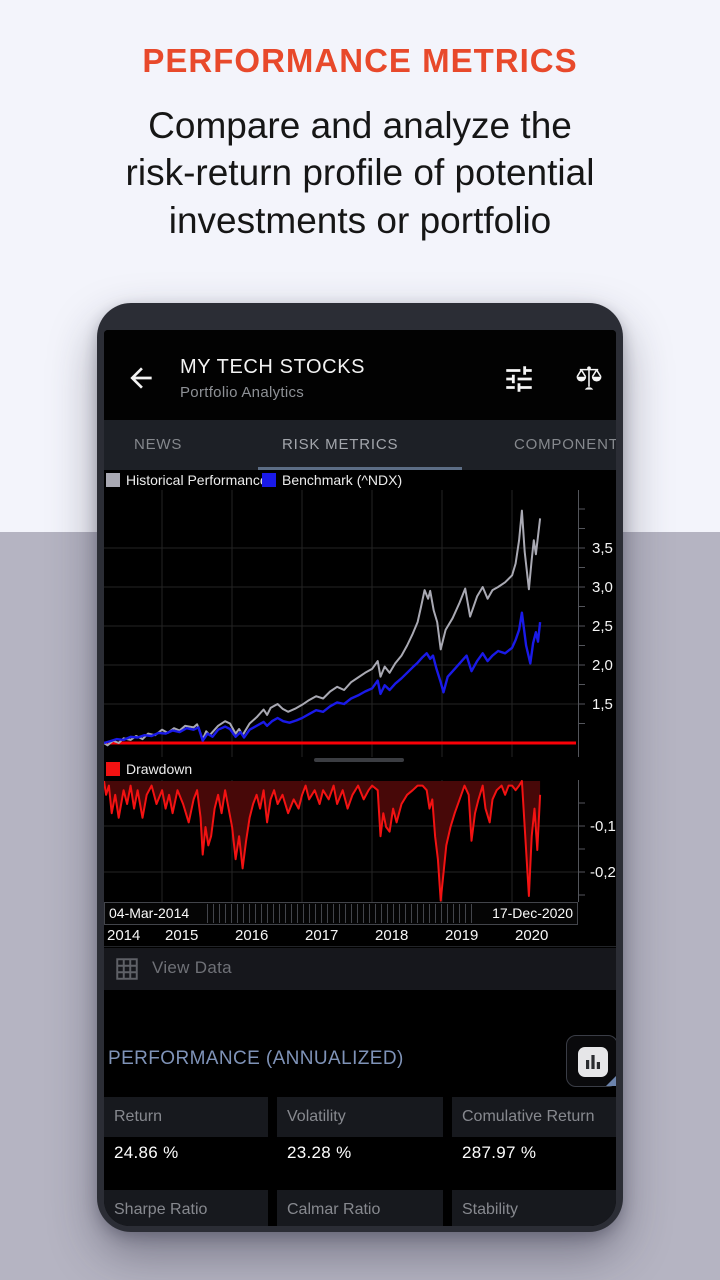  I want to click on metric-cell-calmar-ratio: Calmar Ratio, so click(360, 1208).